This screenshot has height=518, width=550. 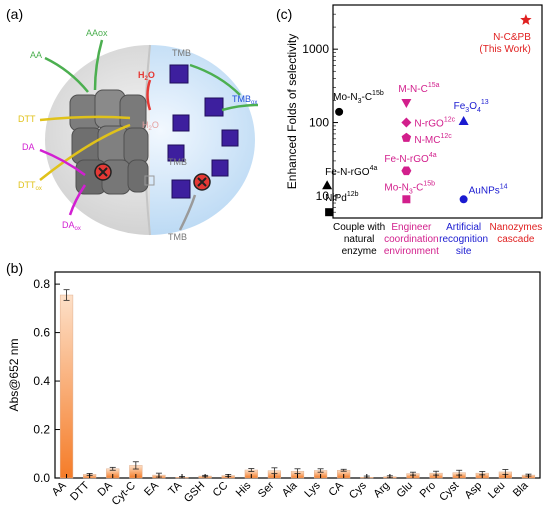 I want to click on x-category-label: Couple with natural enzyme, so click(x=359, y=239).